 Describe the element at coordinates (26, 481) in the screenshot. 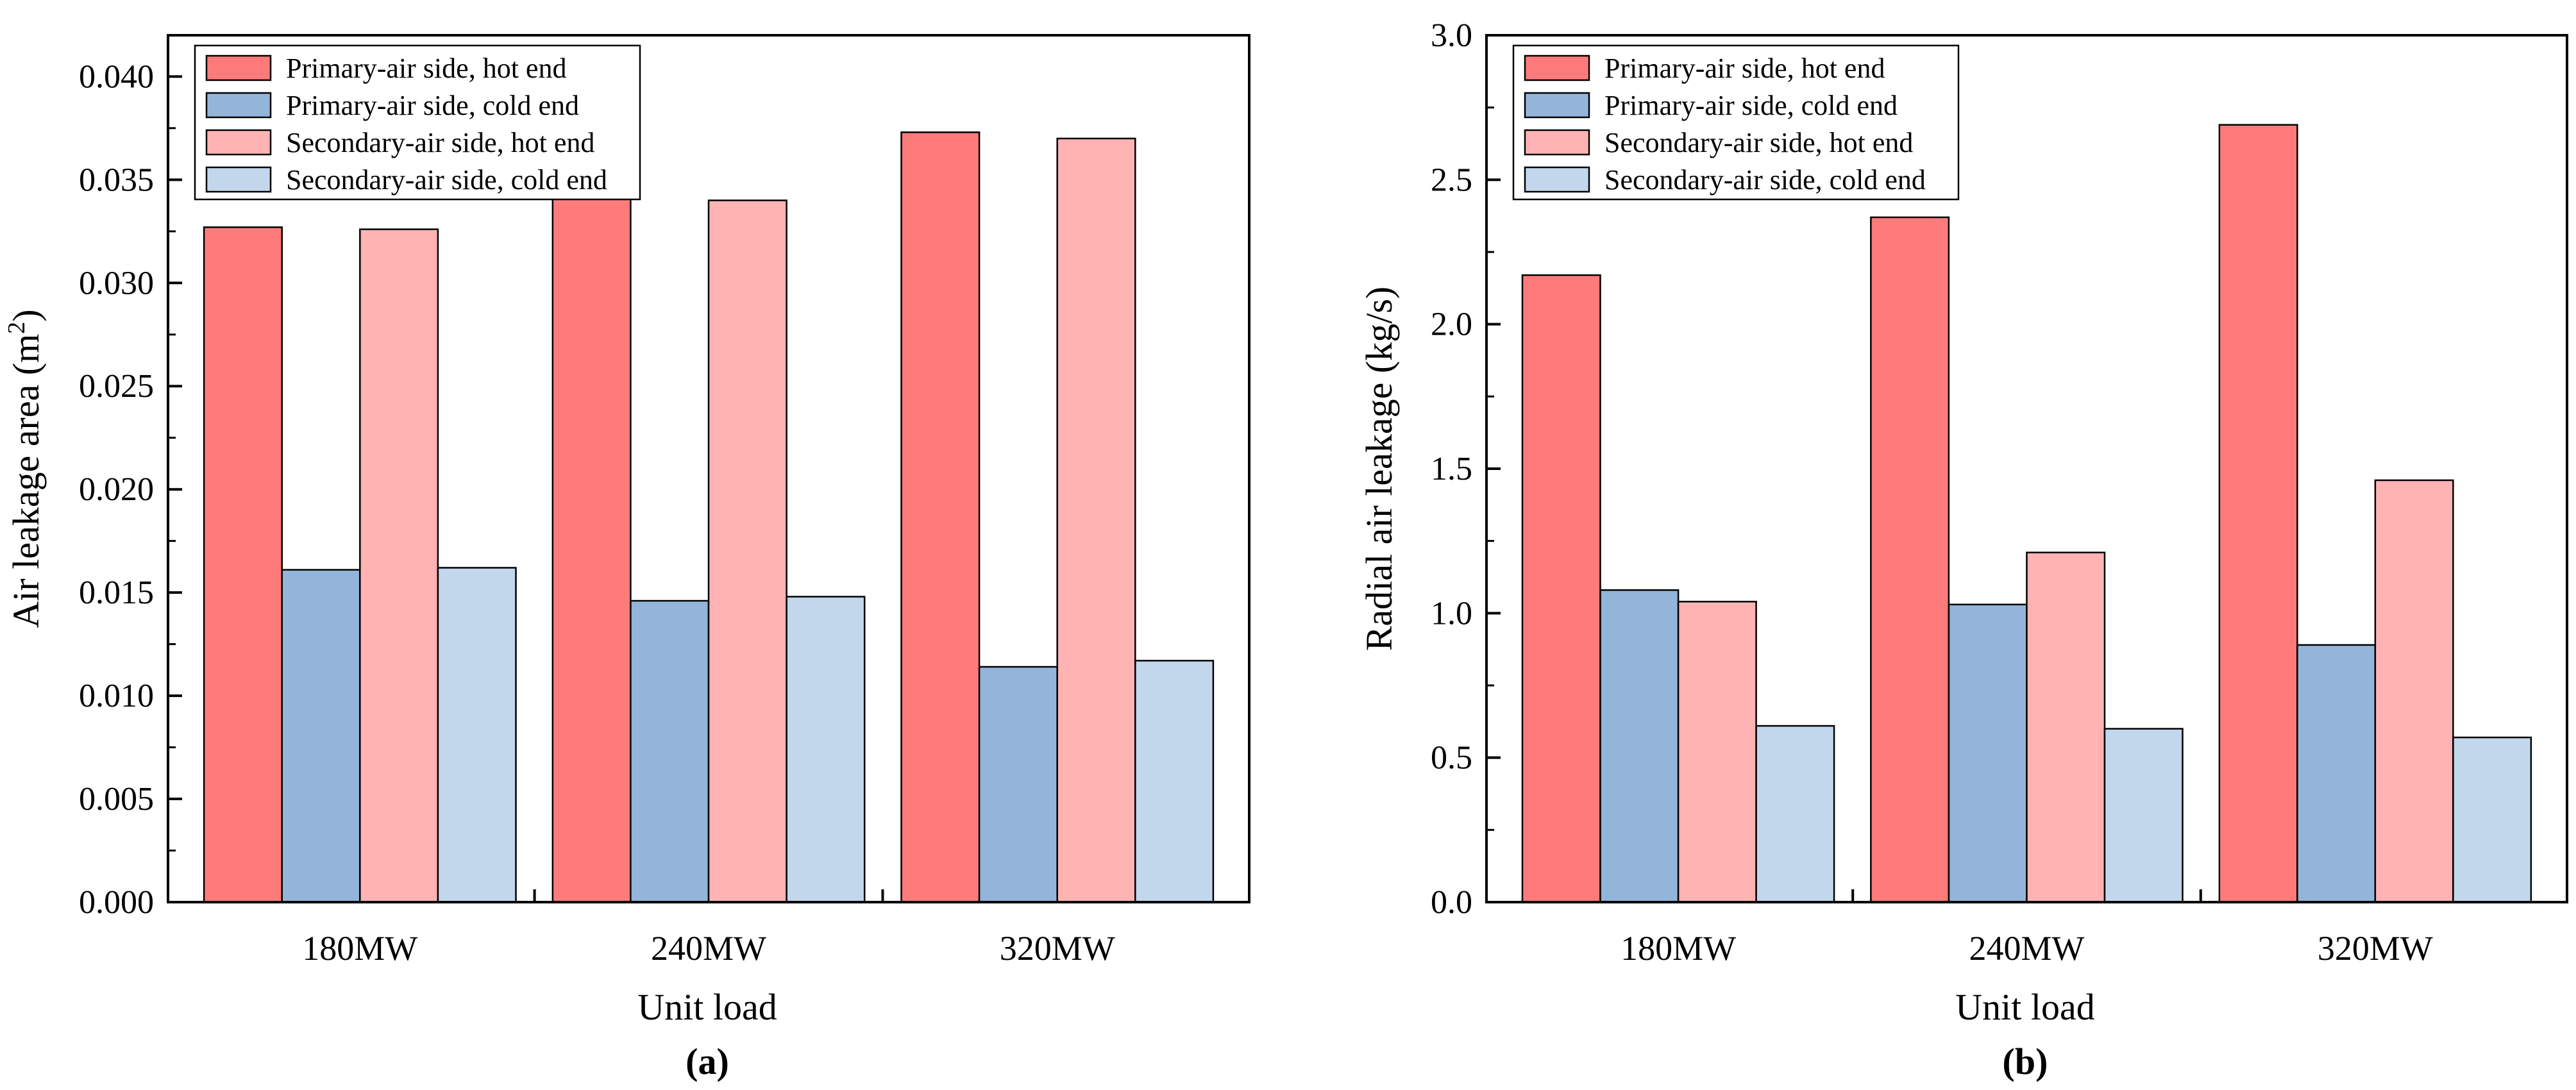

I see `y-axis-label-main: Air leakage area (m` at that location.